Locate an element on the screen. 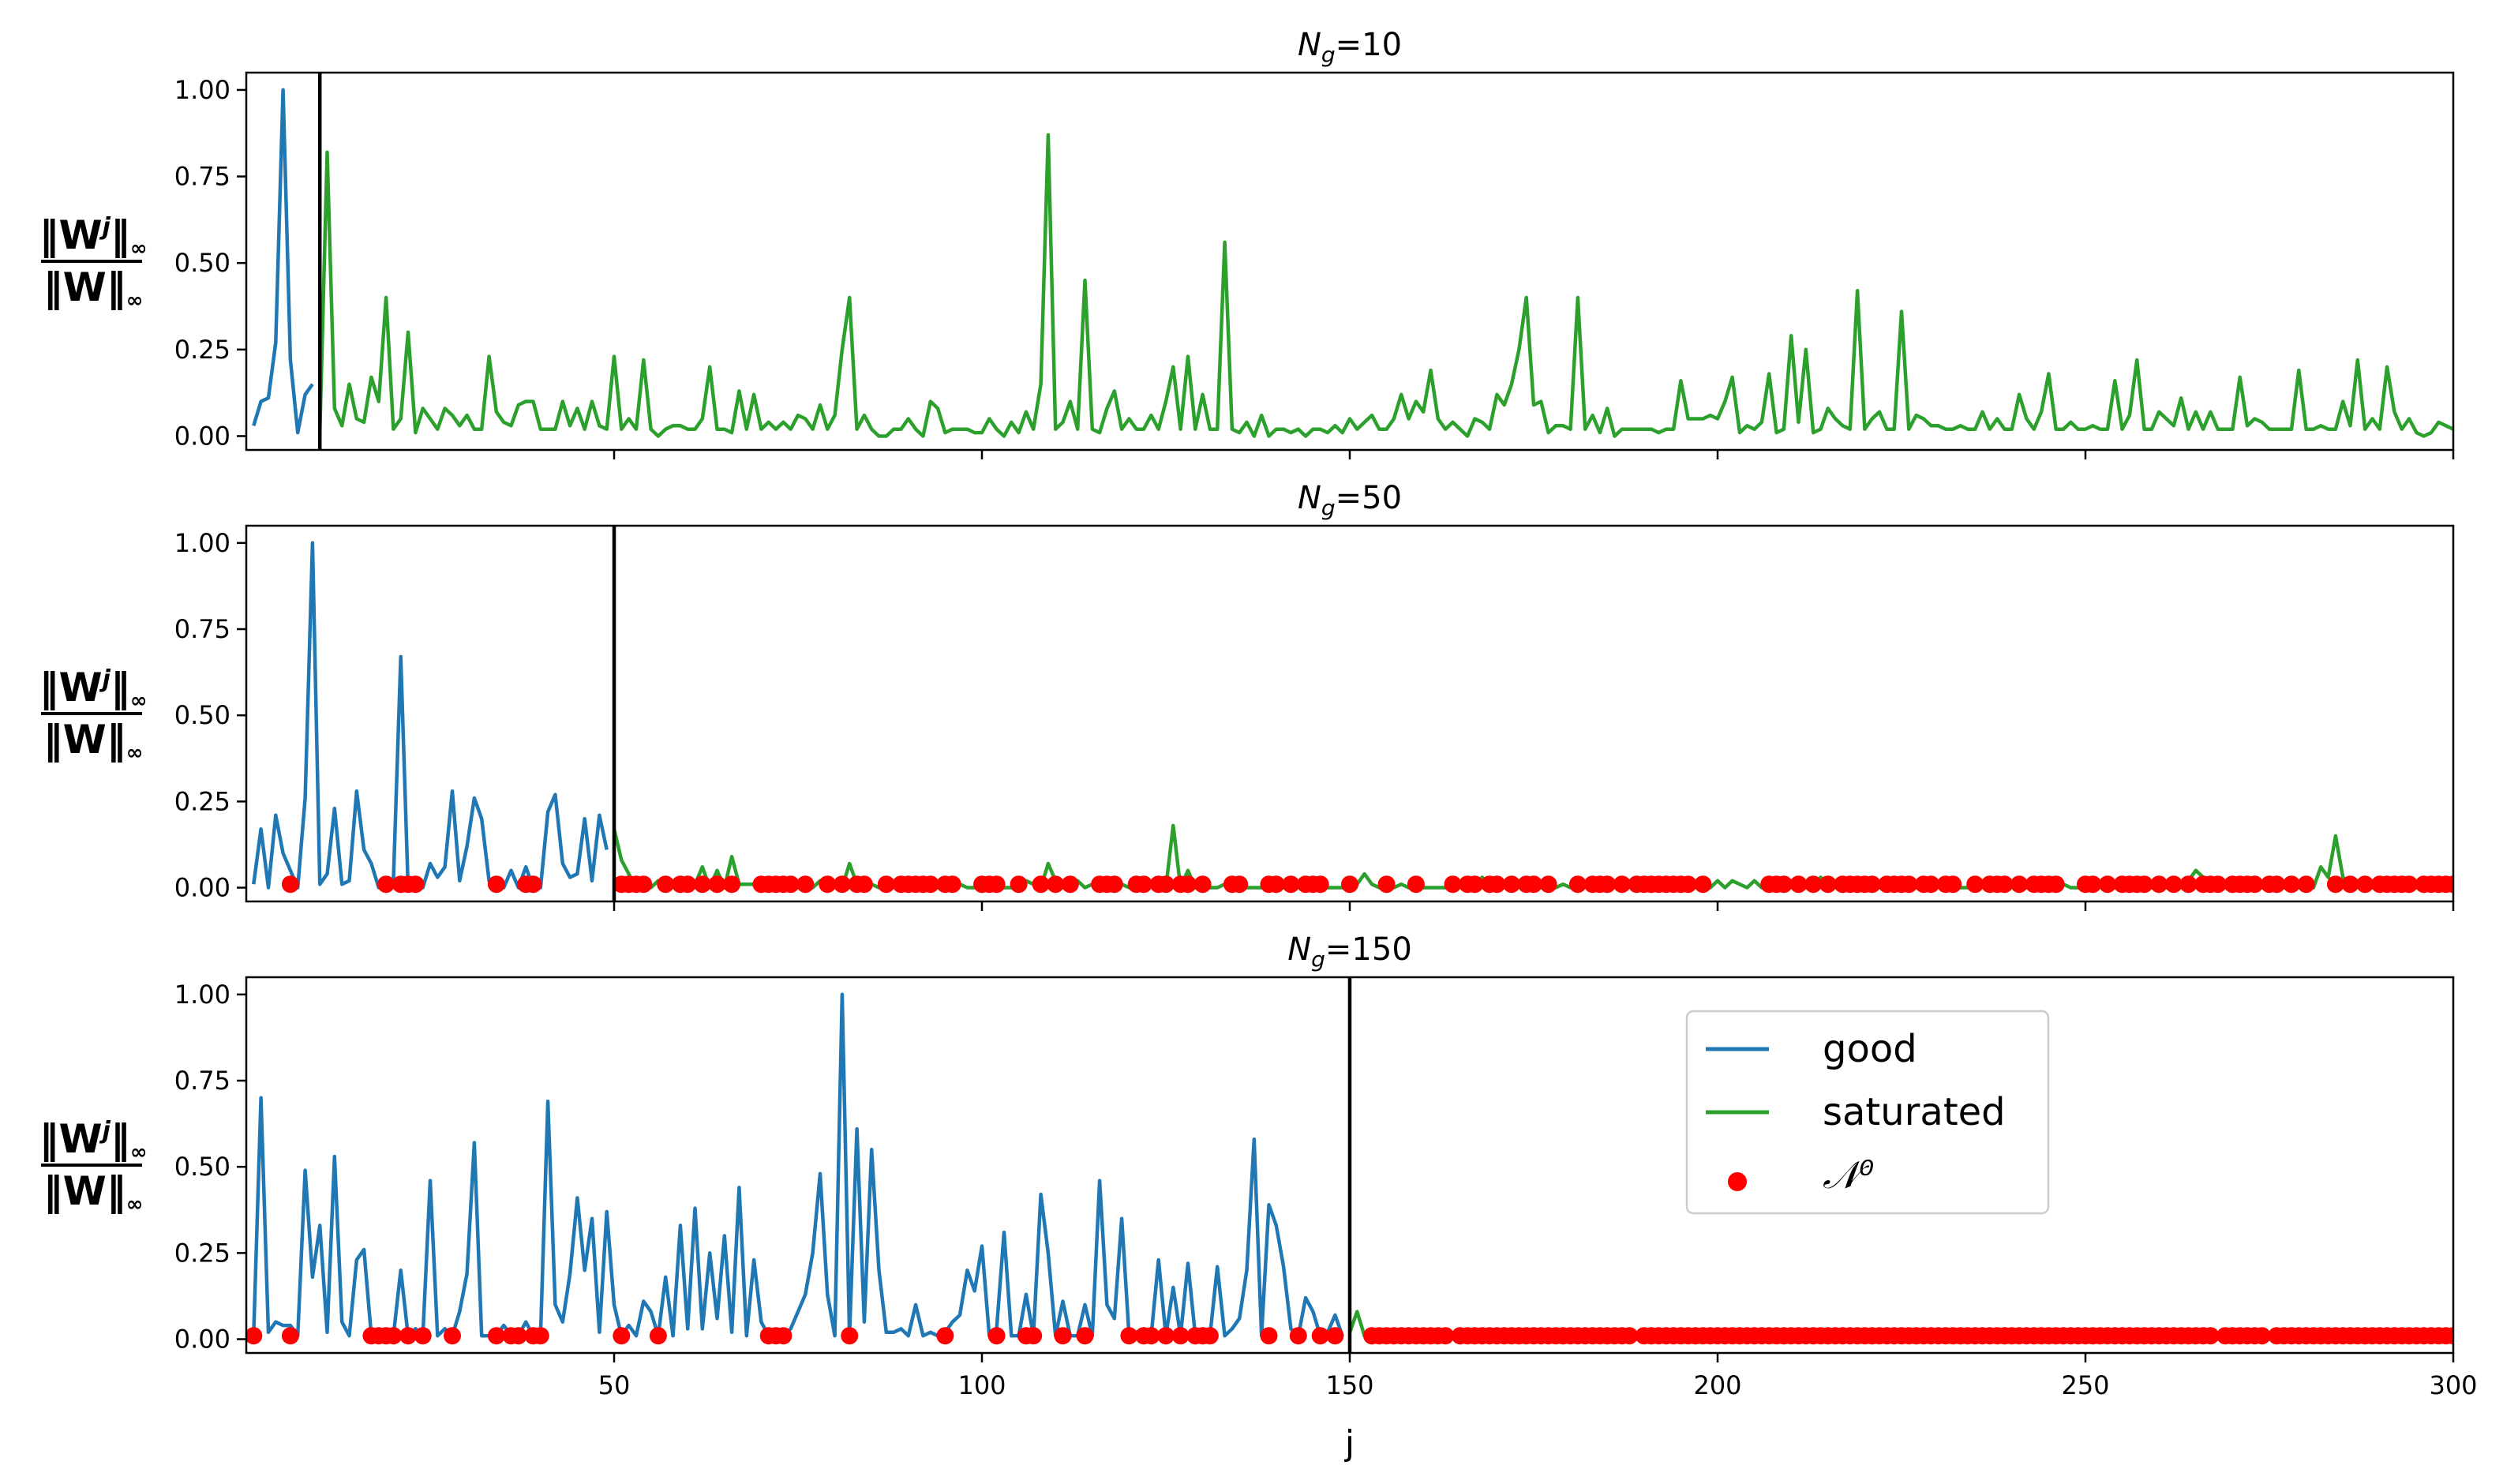 This screenshot has height=1484, width=2503. panel-title: Ng=10 is located at coordinates (1350, 47).